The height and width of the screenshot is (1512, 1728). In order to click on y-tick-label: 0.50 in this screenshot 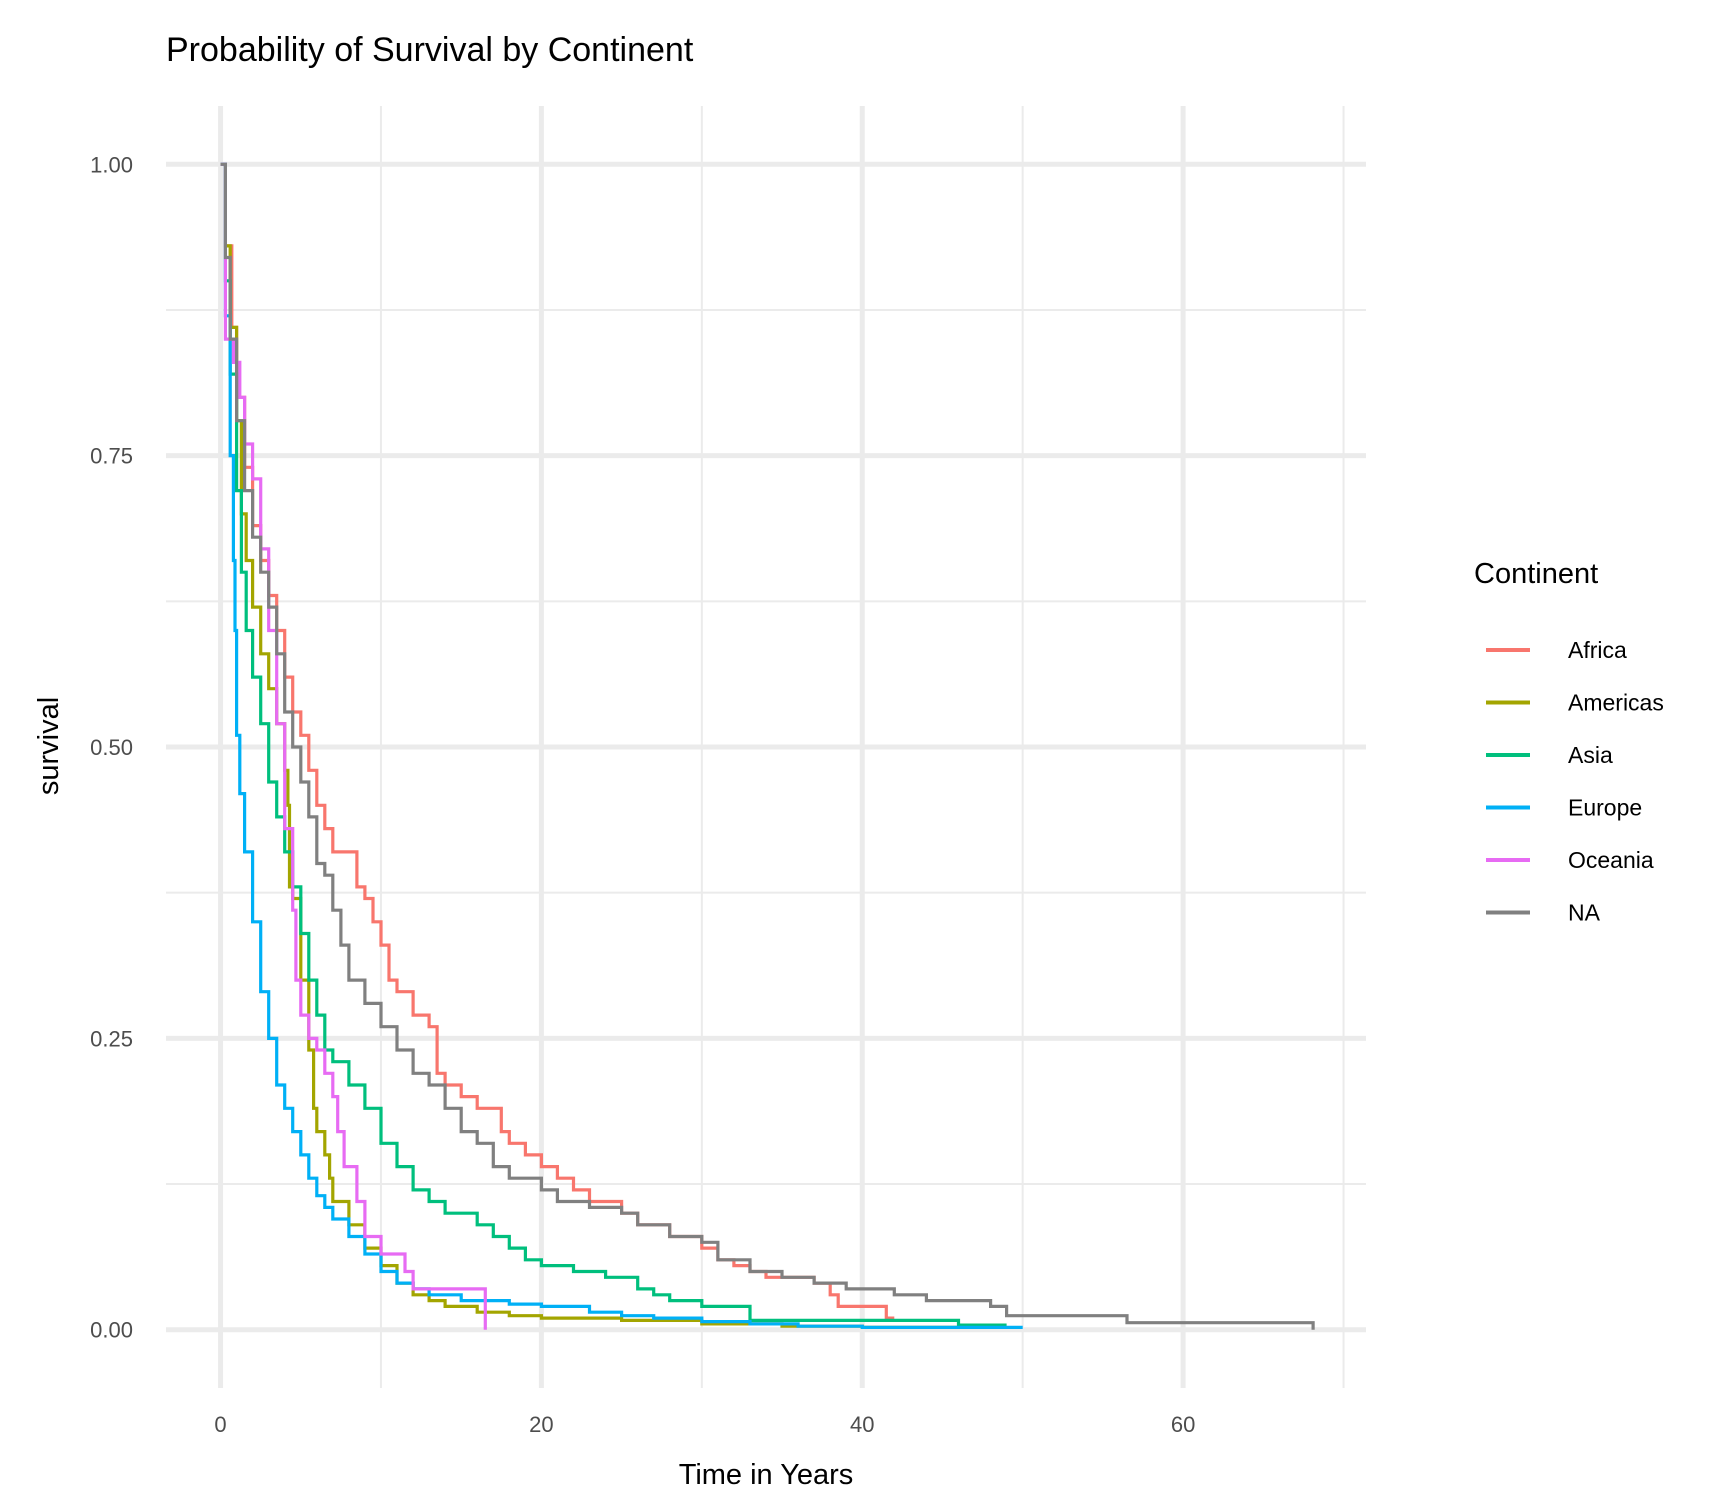, I will do `click(111, 747)`.